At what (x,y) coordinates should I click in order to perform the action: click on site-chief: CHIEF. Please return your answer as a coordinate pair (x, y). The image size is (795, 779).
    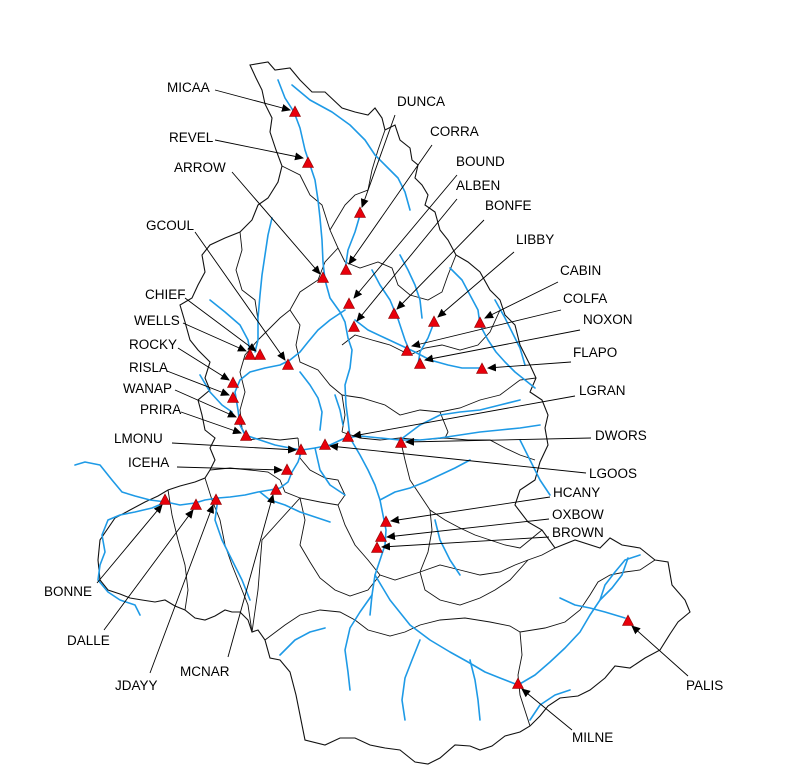
    Looking at the image, I should click on (205, 323).